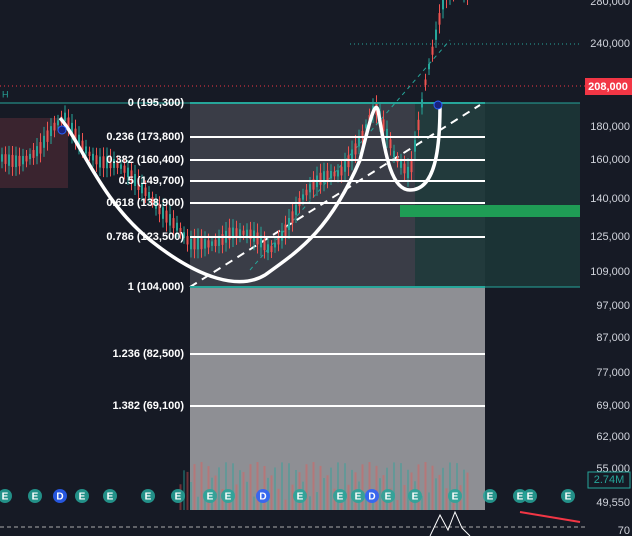 The image size is (632, 536). Describe the element at coordinates (610, 237) in the screenshot. I see `price-label: 125,000` at that location.